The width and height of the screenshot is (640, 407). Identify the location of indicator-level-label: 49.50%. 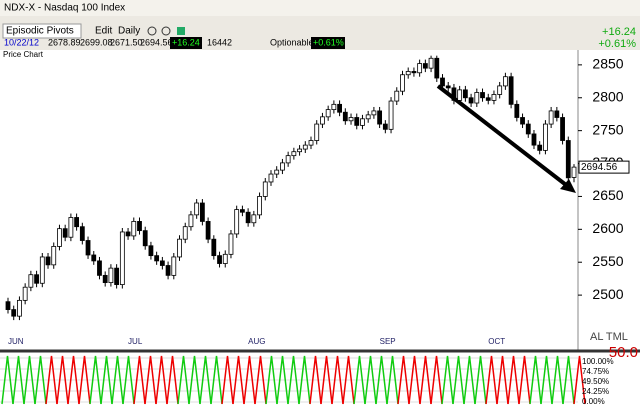
(595, 381).